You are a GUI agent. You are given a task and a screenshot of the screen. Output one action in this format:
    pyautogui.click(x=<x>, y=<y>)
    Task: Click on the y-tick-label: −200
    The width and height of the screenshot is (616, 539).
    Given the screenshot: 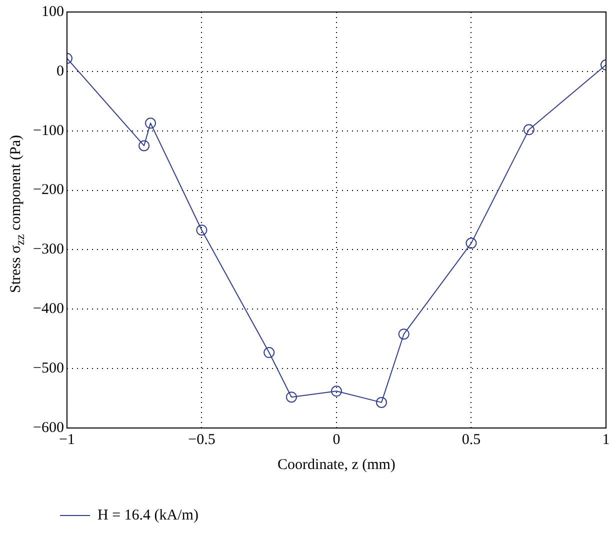 What is the action you would take?
    pyautogui.click(x=48, y=190)
    